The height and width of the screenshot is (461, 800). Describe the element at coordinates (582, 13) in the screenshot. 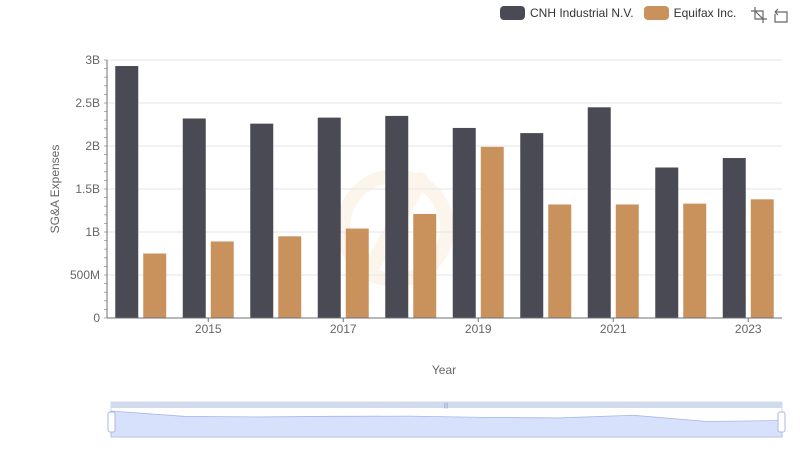

I see `legend-label-cnh: CNH Industrial N.V.` at that location.